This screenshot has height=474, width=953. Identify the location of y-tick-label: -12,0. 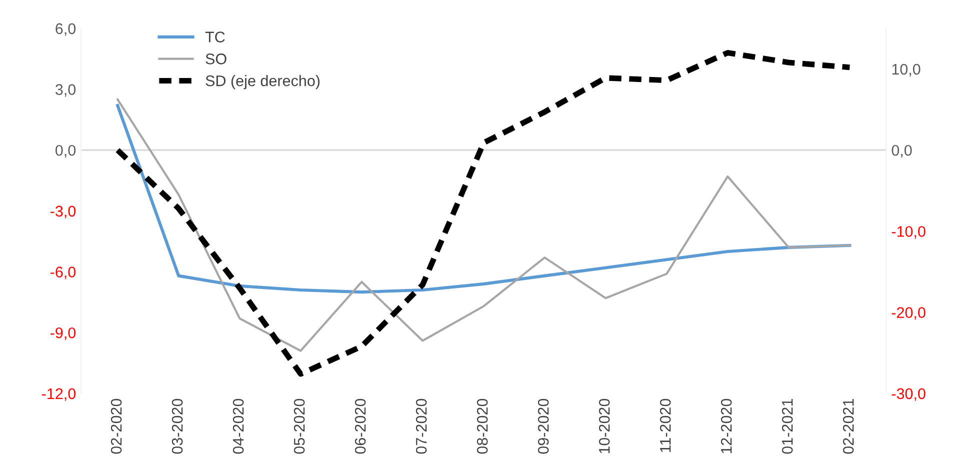
(59, 394).